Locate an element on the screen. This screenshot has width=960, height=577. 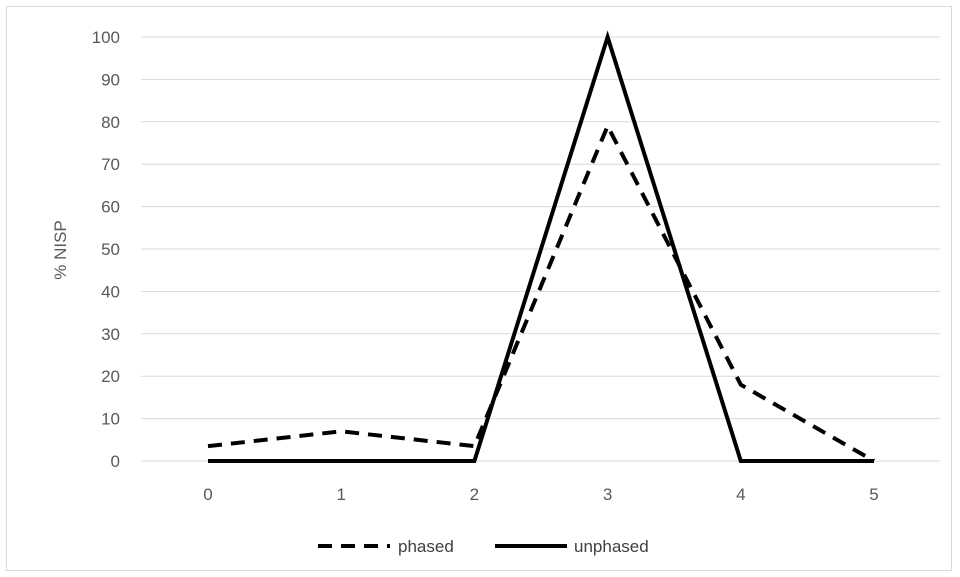
x-tick-label-3: 3 is located at coordinates (607, 494).